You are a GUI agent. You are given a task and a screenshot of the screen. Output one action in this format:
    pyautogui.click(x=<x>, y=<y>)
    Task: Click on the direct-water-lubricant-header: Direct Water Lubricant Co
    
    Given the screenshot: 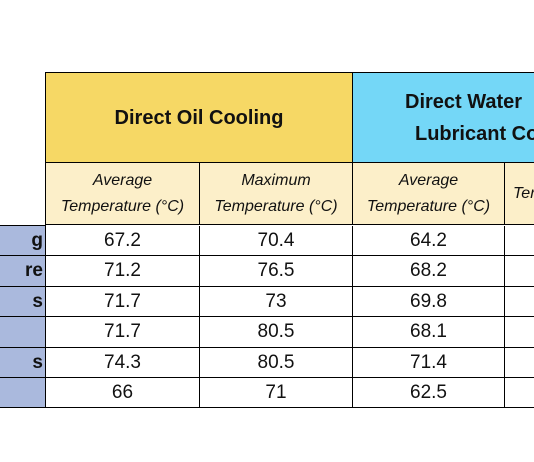 What is the action you would take?
    pyautogui.click(x=443, y=118)
    